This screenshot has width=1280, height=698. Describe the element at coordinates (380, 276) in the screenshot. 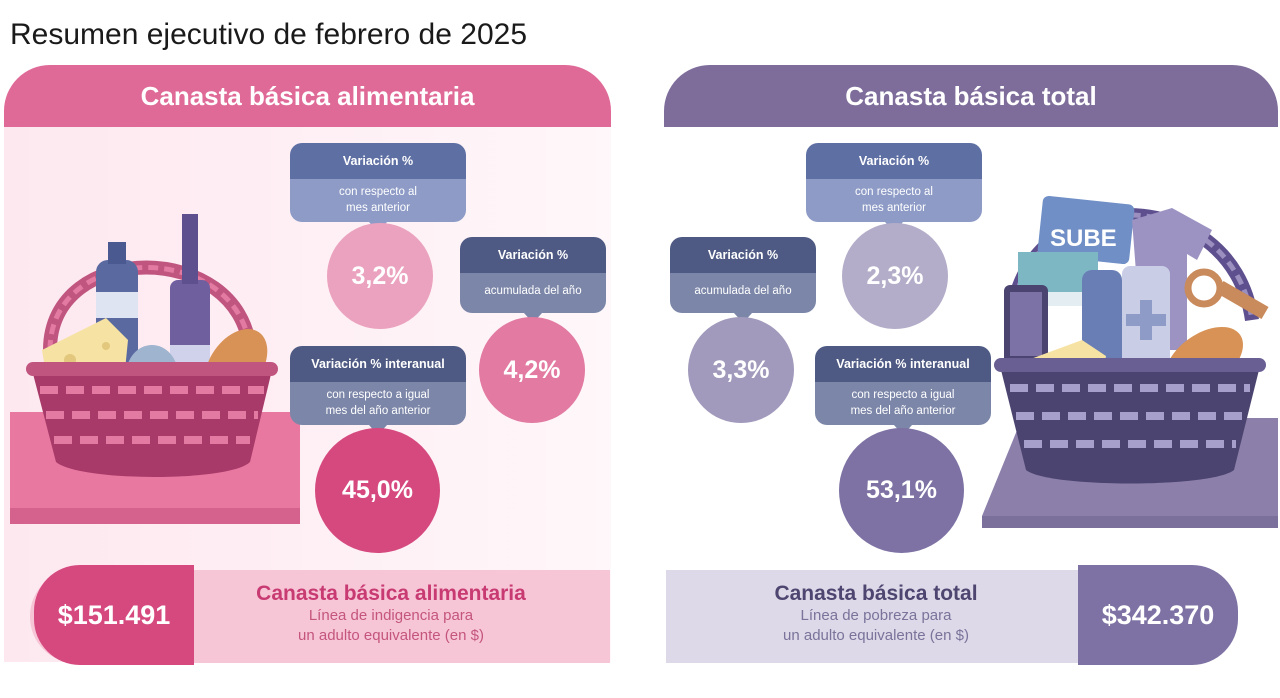

I see `circle-variacion-mensual-alimentaria: 3,2%` at that location.